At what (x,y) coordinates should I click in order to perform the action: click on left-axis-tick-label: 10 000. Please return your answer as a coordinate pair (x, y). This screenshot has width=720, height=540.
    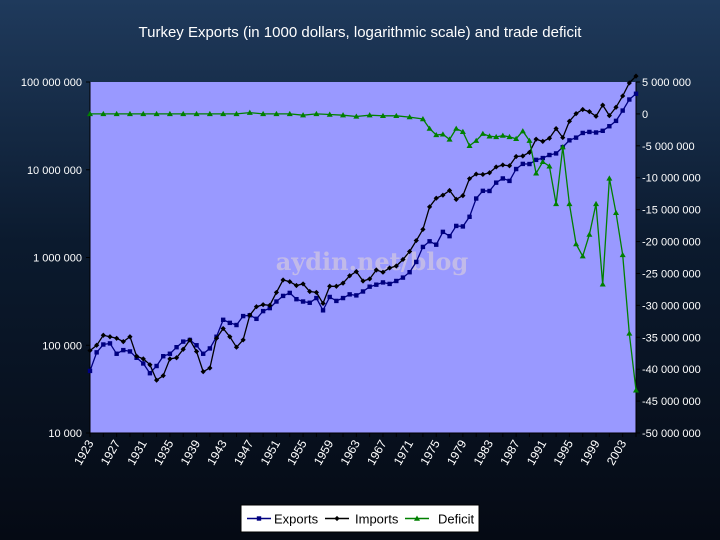
    Looking at the image, I should click on (65, 434).